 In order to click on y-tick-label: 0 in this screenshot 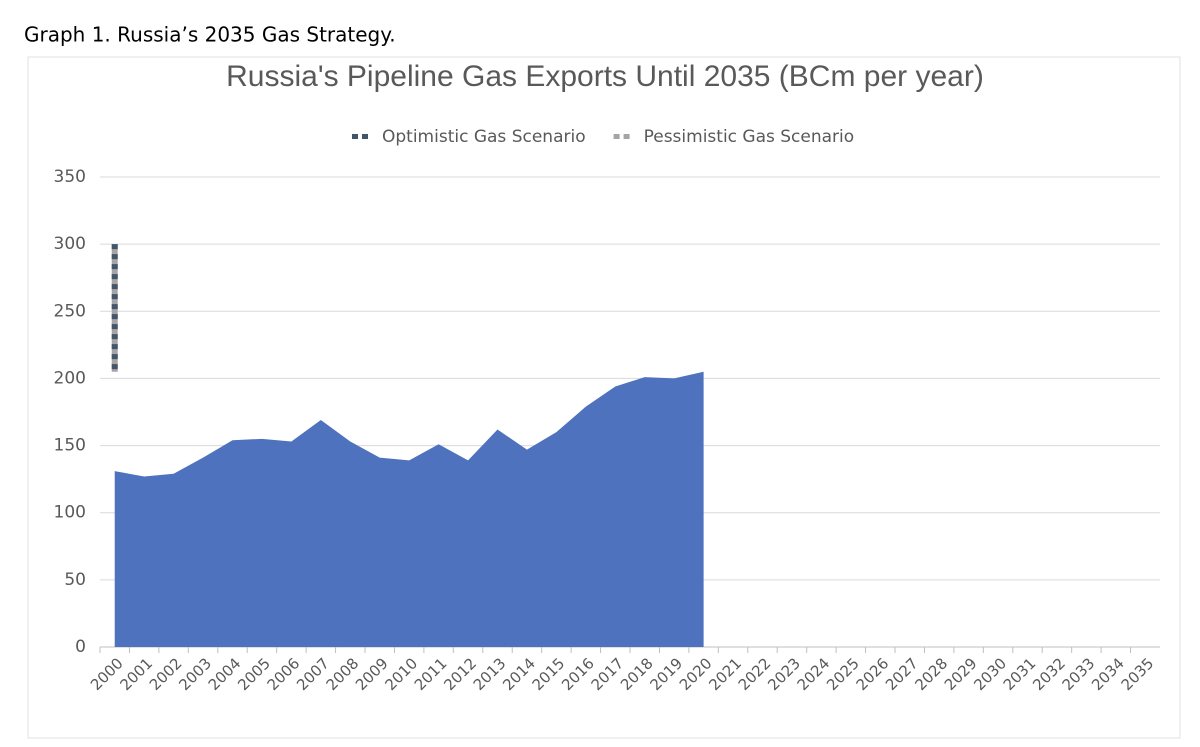, I will do `click(80, 647)`.